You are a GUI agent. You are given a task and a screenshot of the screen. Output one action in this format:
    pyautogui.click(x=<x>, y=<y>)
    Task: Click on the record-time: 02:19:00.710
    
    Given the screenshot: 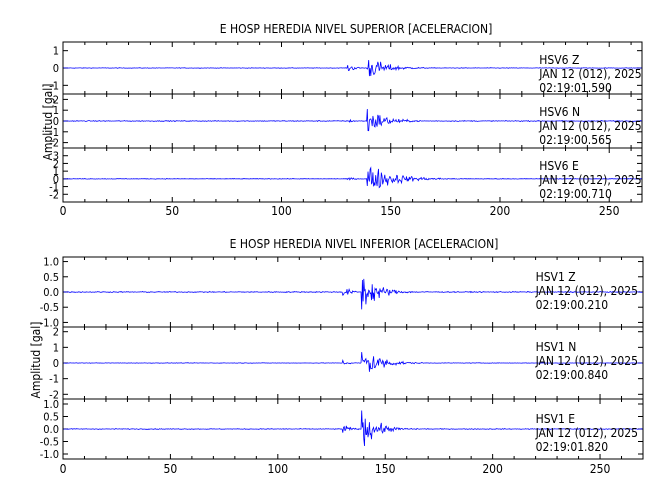 What is the action you would take?
    pyautogui.click(x=575, y=194)
    